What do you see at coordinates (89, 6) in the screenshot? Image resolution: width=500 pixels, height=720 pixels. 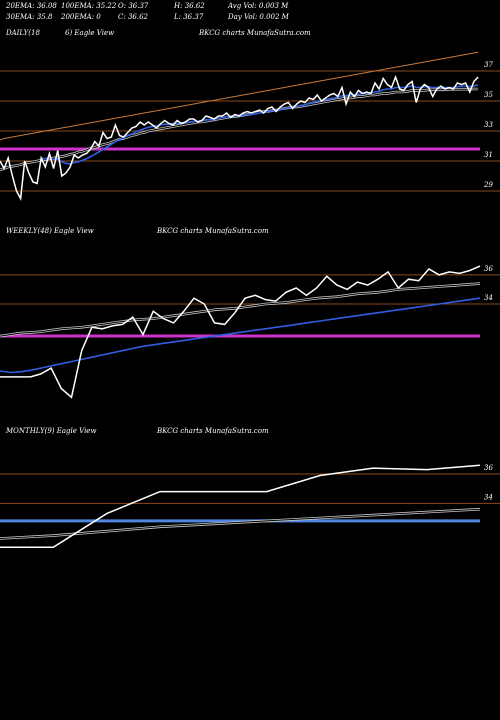 I see `stat-100ema: 100EMA: 35.22` at bounding box center [89, 6].